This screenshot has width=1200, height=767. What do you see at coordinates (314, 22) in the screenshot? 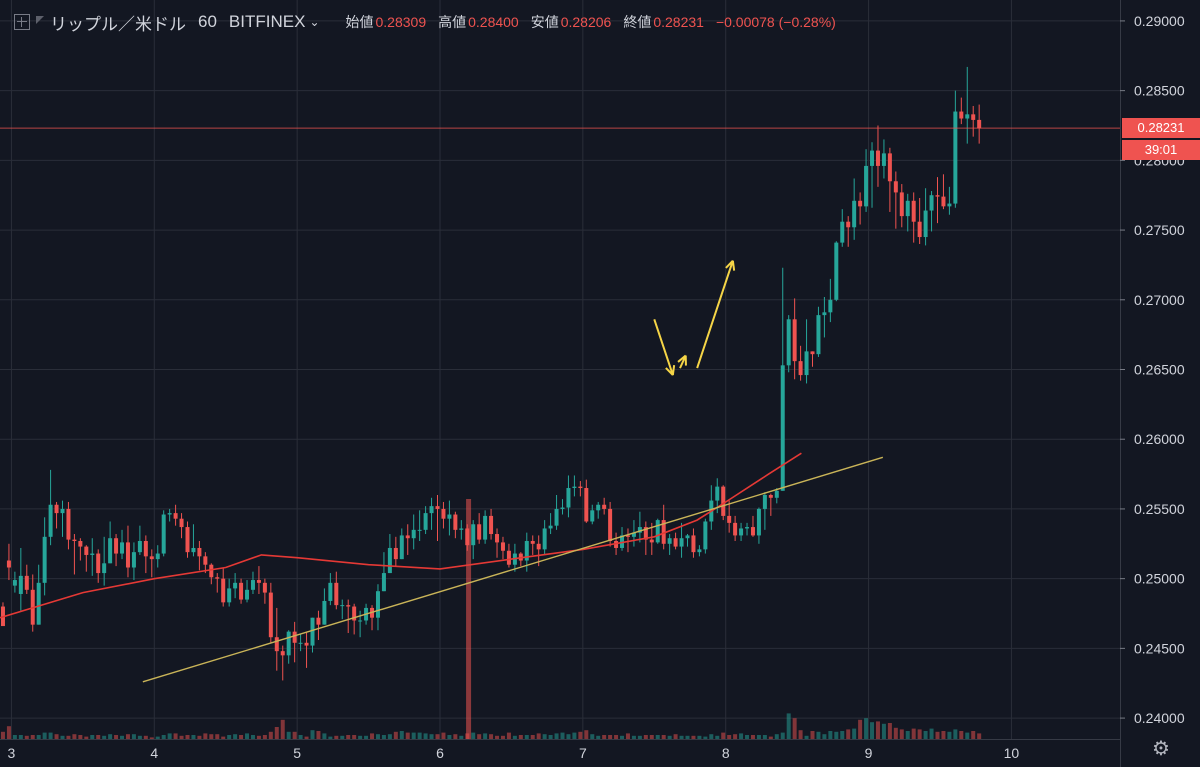
I see `chevron-down-icon: ⌄` at bounding box center [314, 22].